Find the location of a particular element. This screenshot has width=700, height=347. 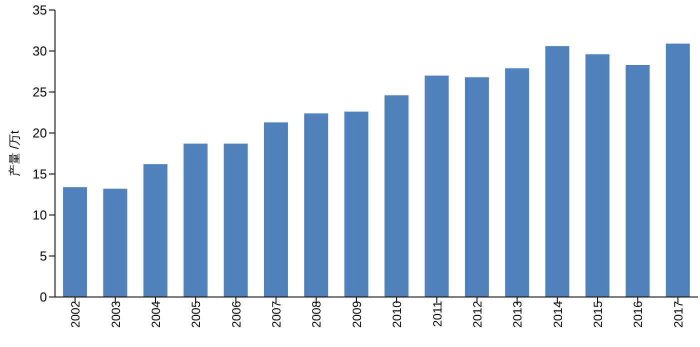

y-tick-label: 35 is located at coordinates (39, 10).